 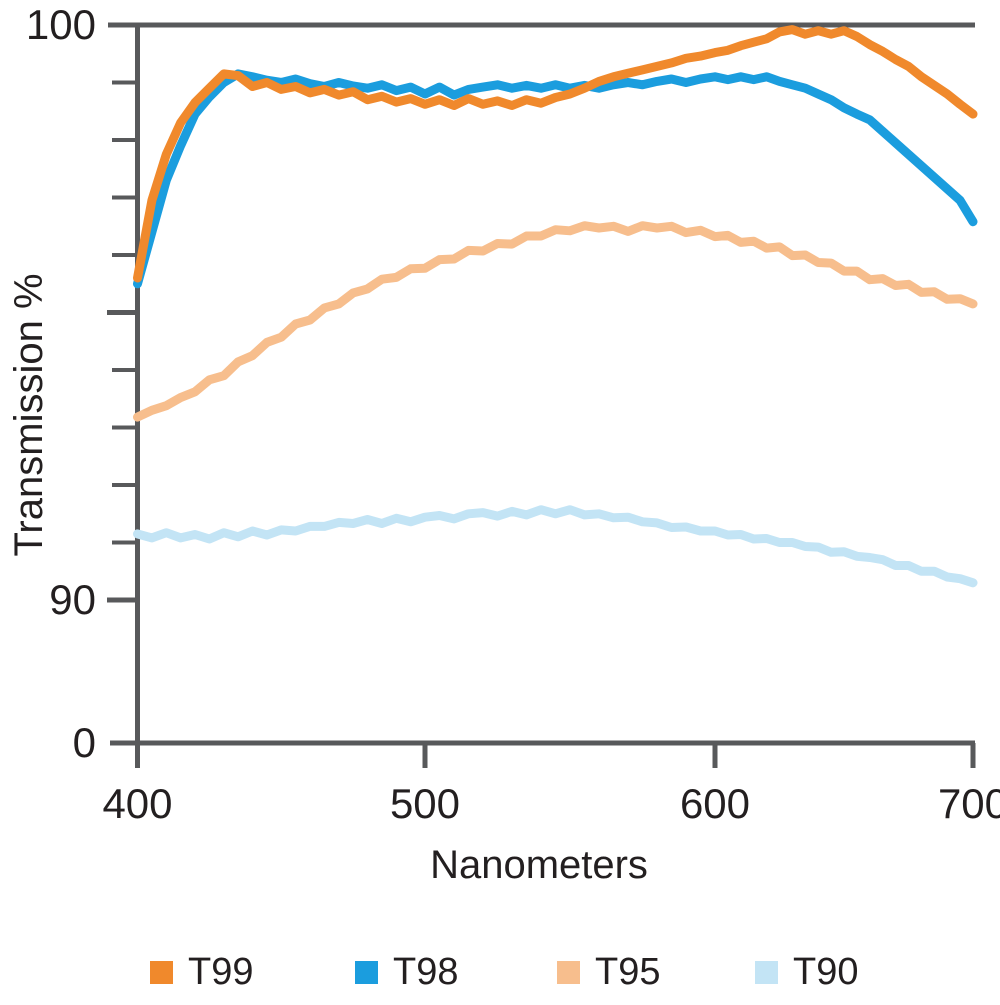 I want to click on x-axis-ticks, so click(x=555, y=755).